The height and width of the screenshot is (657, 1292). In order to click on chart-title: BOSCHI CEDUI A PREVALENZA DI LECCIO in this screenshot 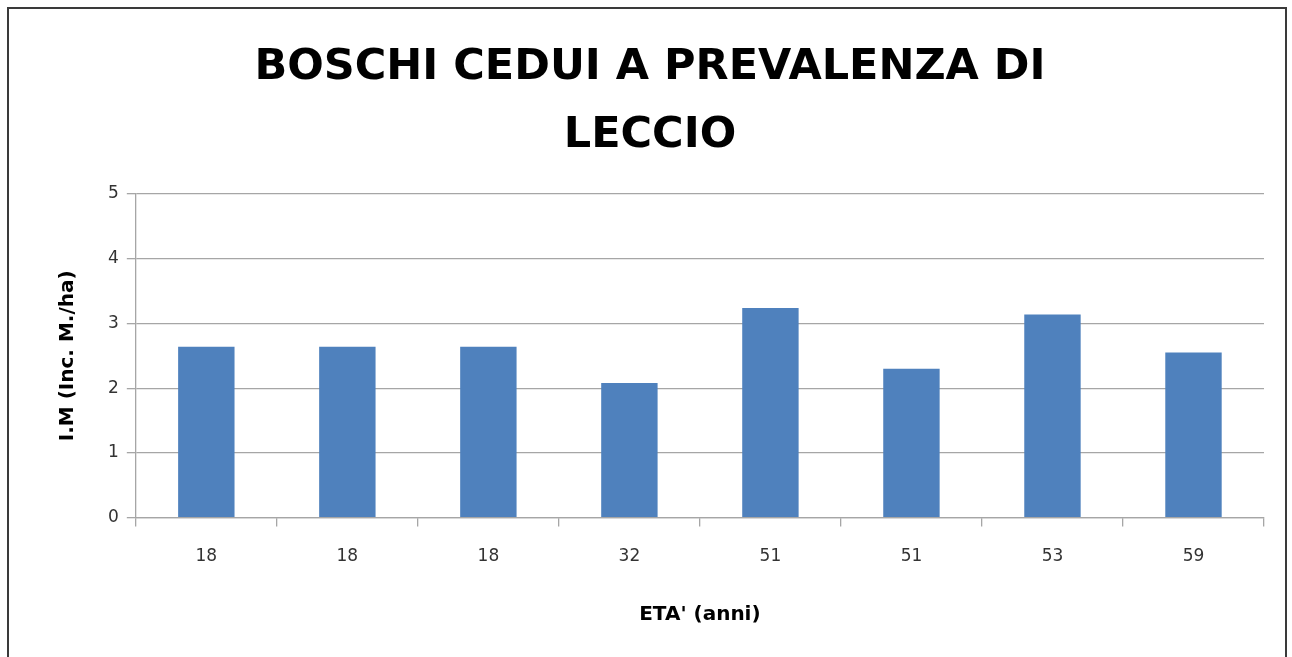, I will do `click(650, 98)`.